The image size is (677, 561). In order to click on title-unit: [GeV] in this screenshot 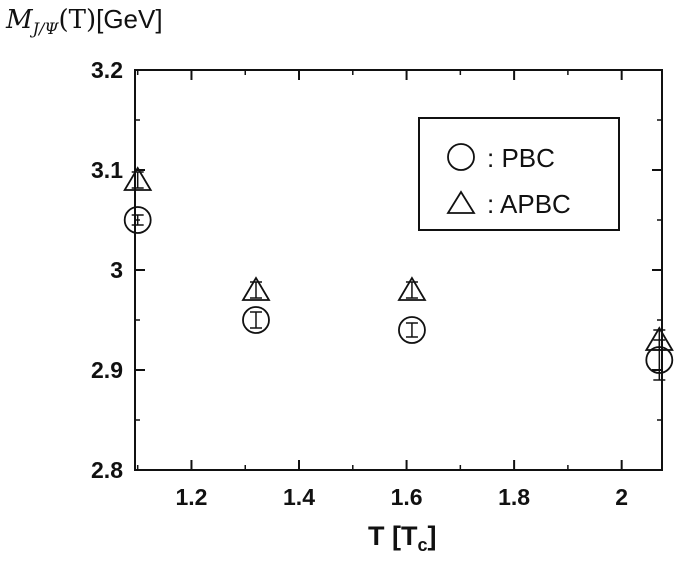, I will do `click(129, 19)`.